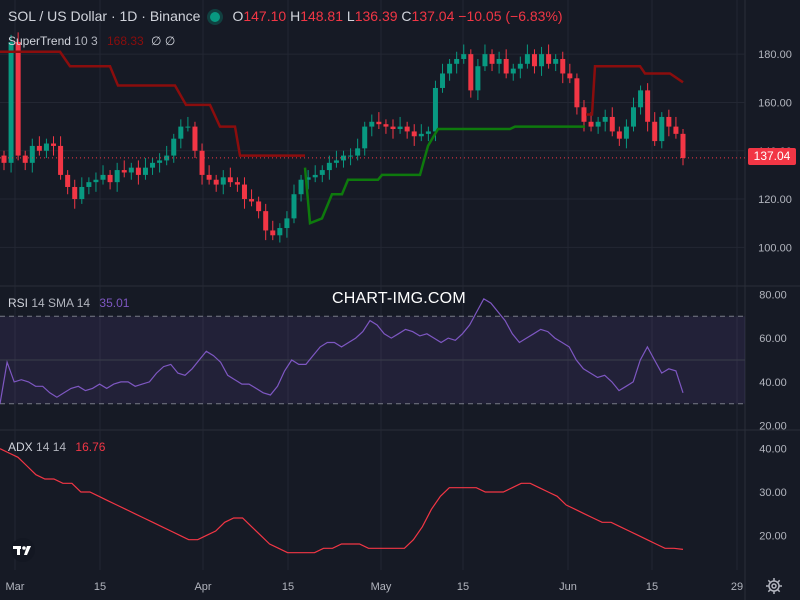 This screenshot has width=800, height=600. Describe the element at coordinates (775, 103) in the screenshot. I see `y-tick-label: 160.00` at that location.